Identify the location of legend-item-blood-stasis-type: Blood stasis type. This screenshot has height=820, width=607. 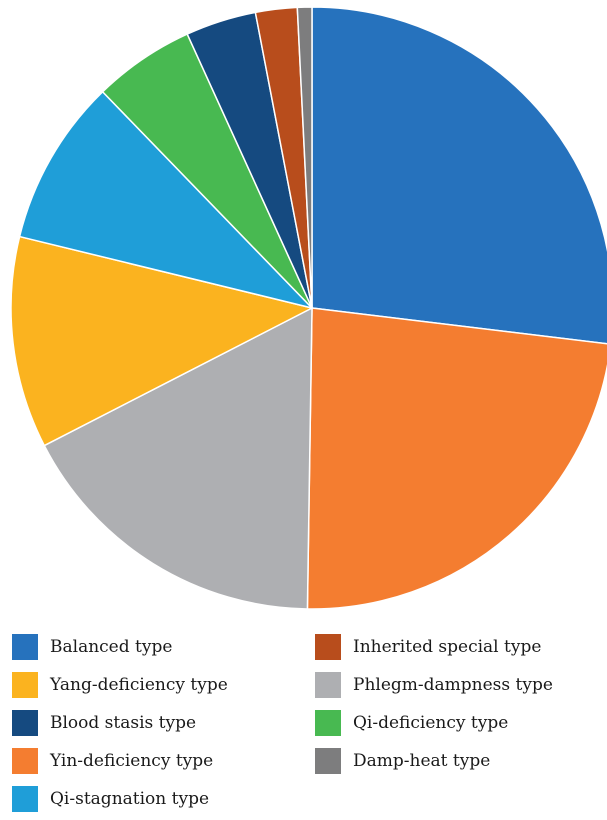
(163, 723).